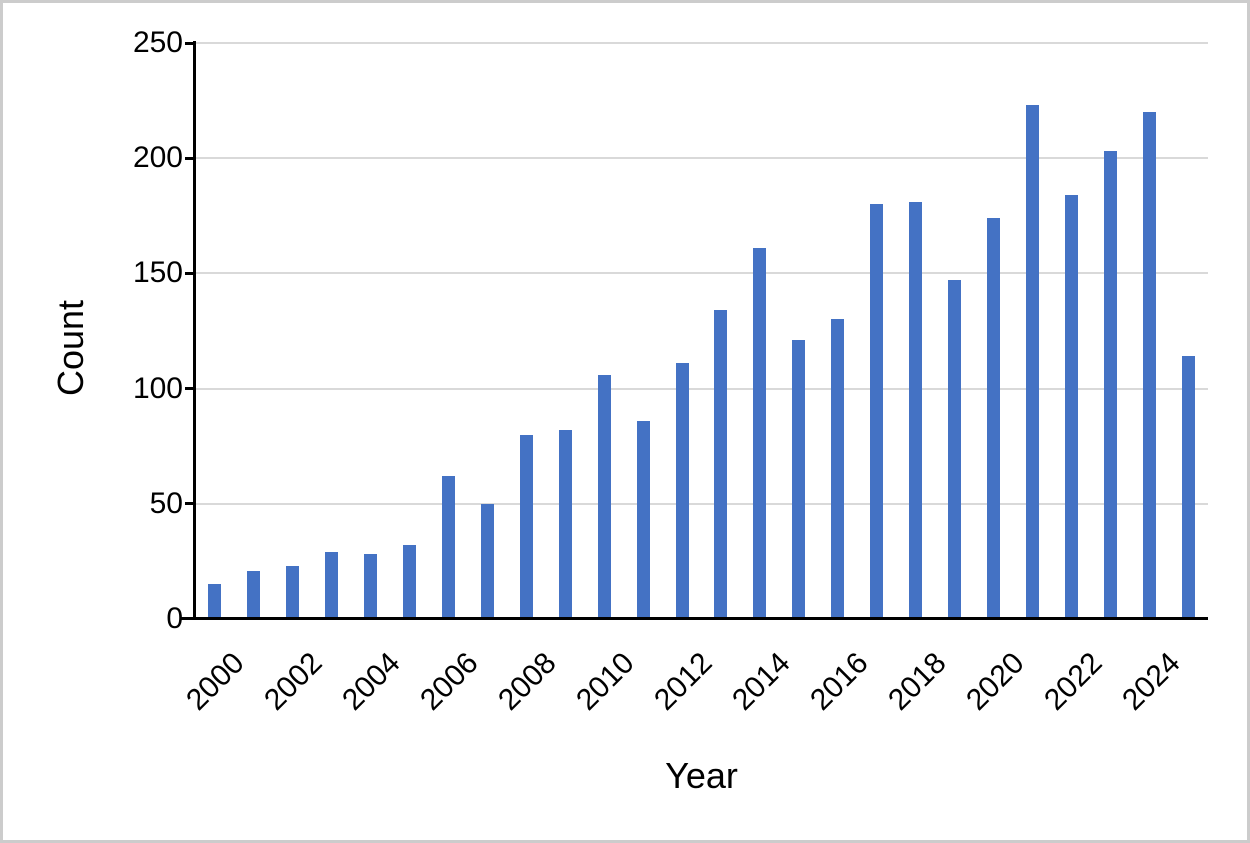 The image size is (1250, 843). Describe the element at coordinates (157, 388) in the screenshot. I see `y-tick-label-100: 100` at that location.